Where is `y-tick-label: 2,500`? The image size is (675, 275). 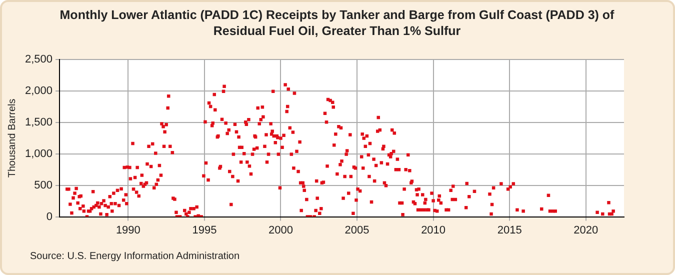
y-tick-label: 2,500 is located at coordinates (38, 60).